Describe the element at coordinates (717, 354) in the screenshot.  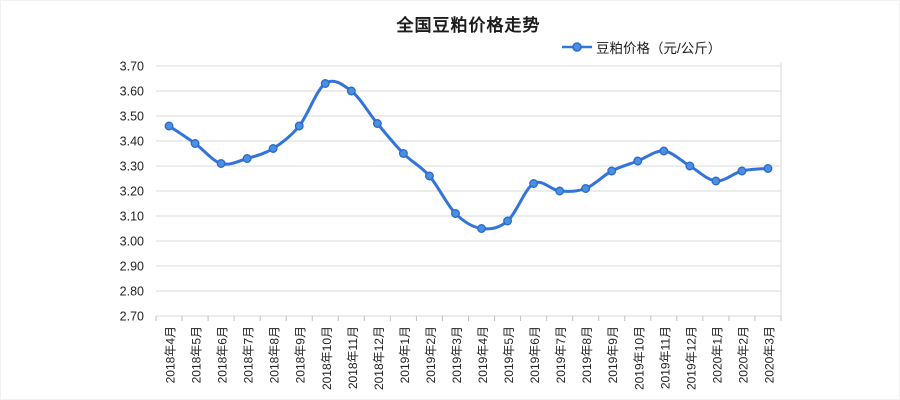
I see `x-axis-tick-label: 2020年1月` at that location.